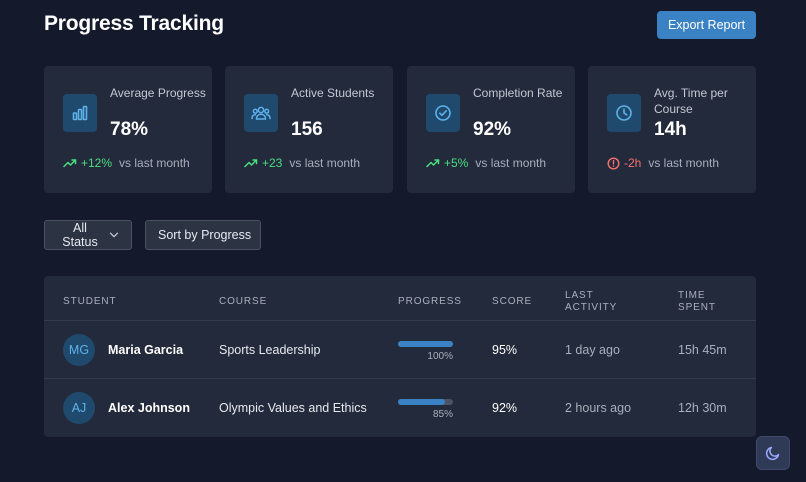 This screenshot has height=482, width=806. Describe the element at coordinates (261, 113) in the screenshot. I see `users-icon` at that location.